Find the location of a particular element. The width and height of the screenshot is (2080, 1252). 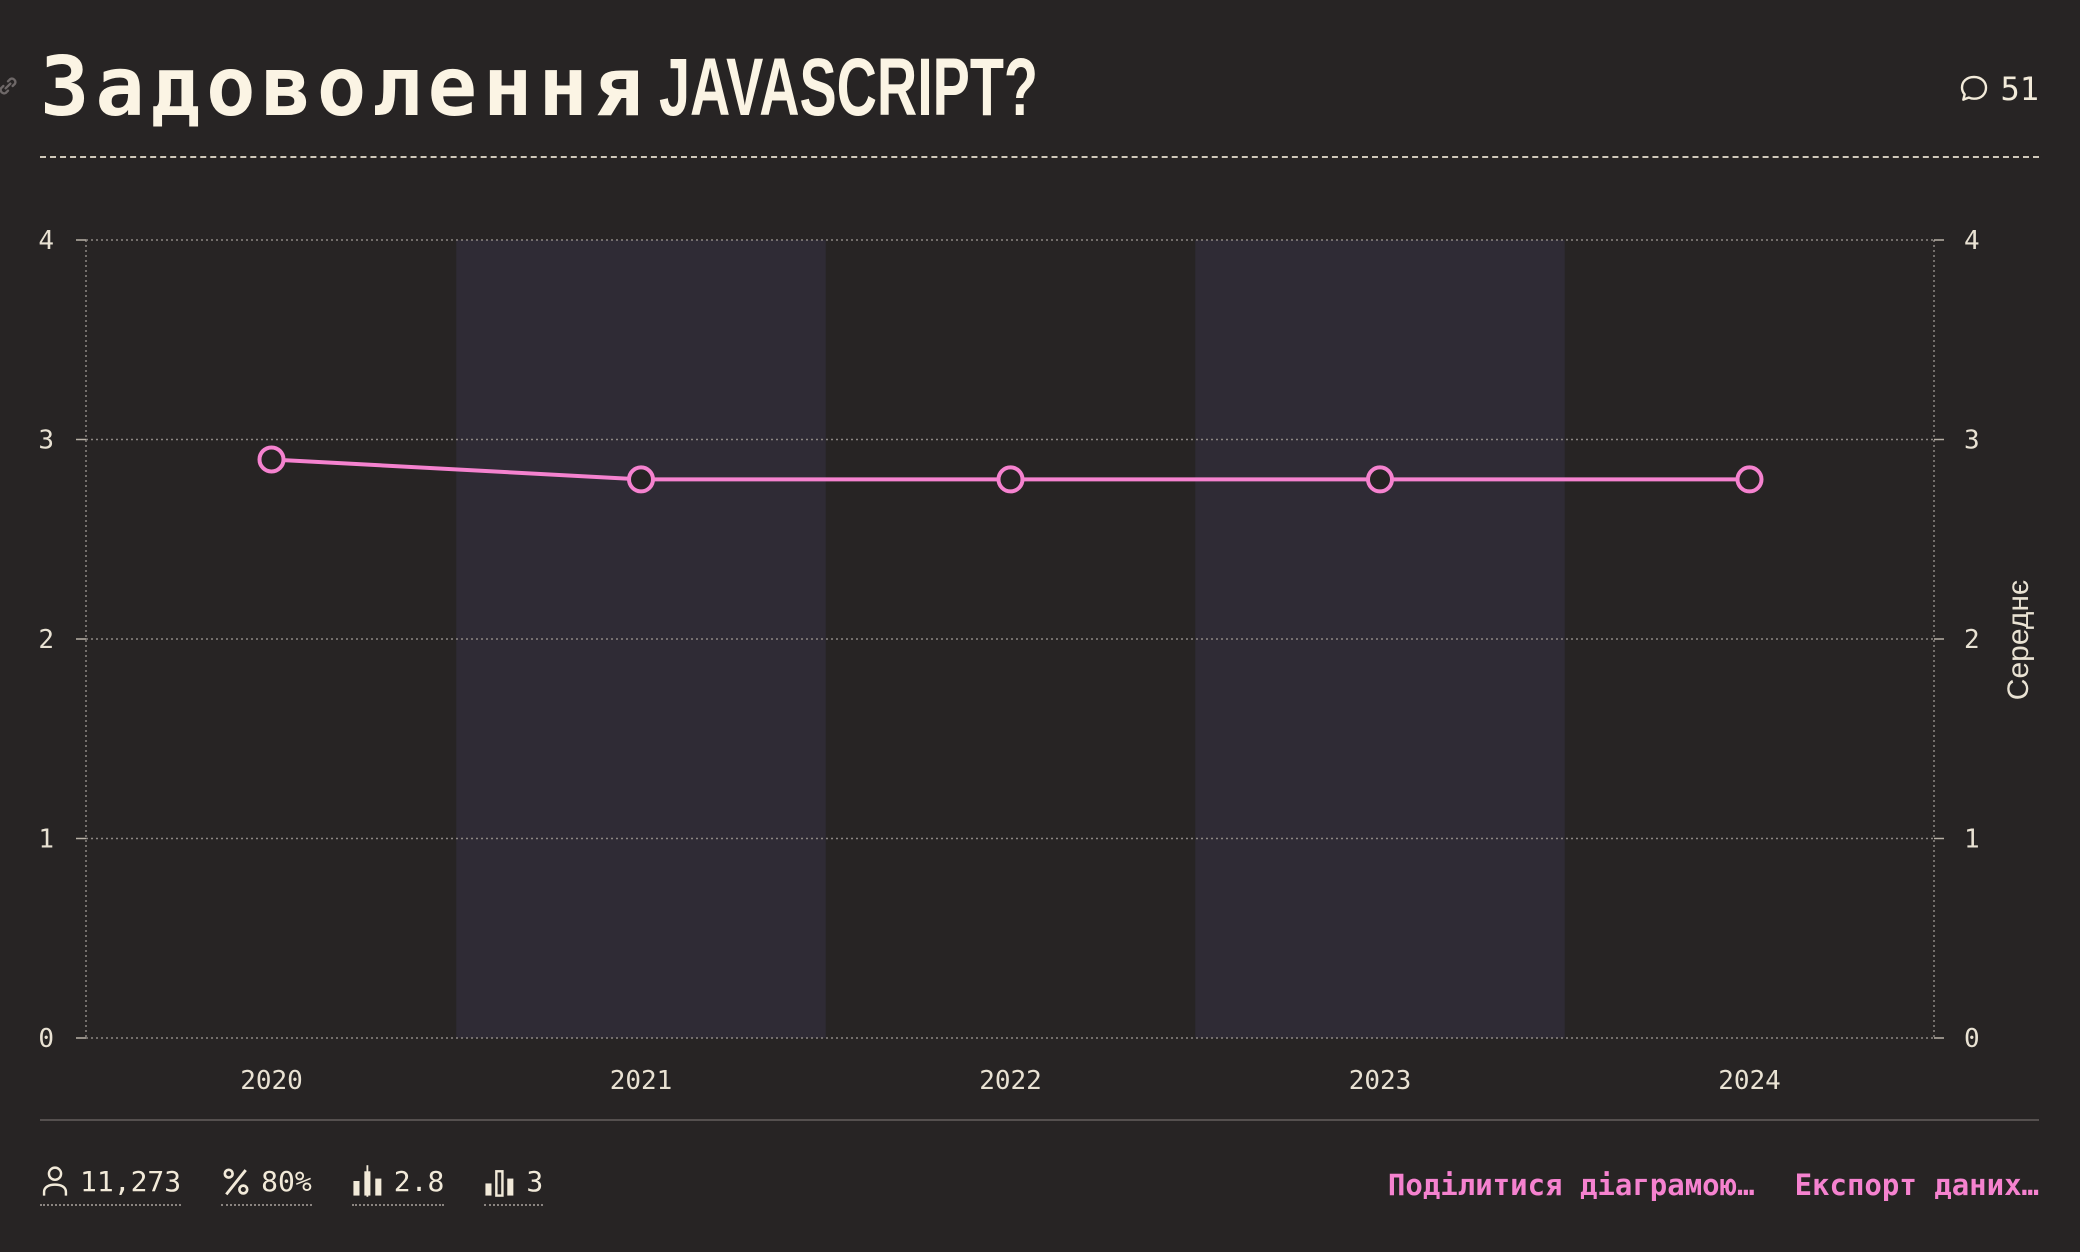

link-icon is located at coordinates (11, 86).